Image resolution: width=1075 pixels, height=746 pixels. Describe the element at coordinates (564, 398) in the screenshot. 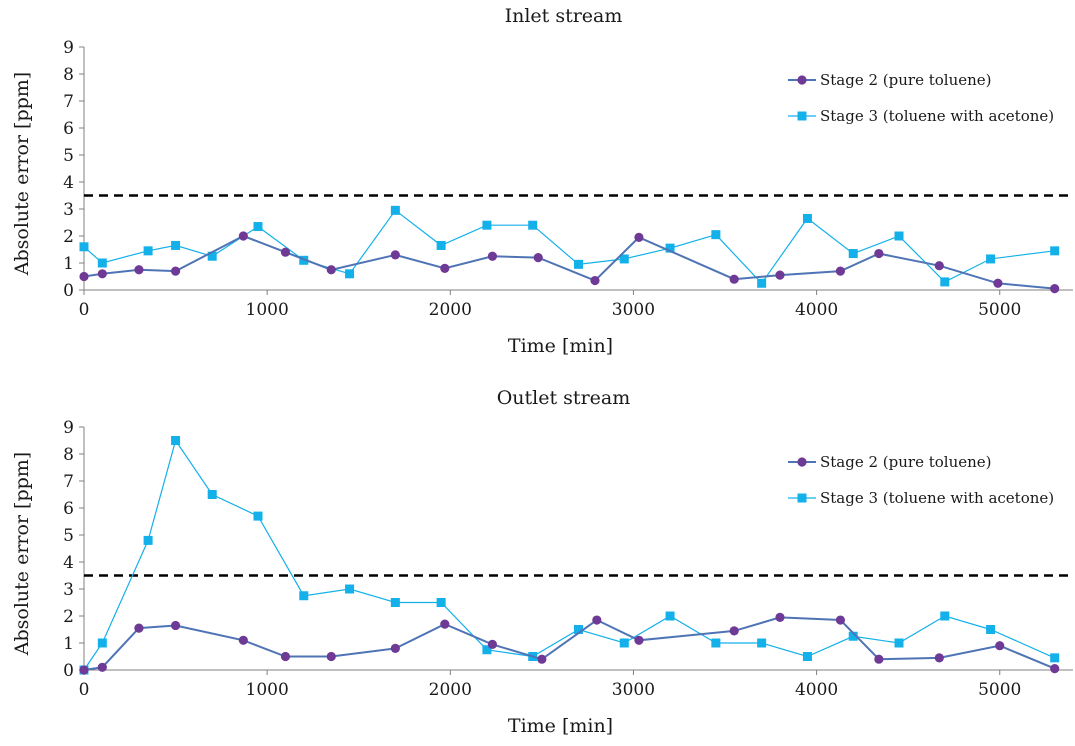

I see `chart-title: Outlet stream` at that location.